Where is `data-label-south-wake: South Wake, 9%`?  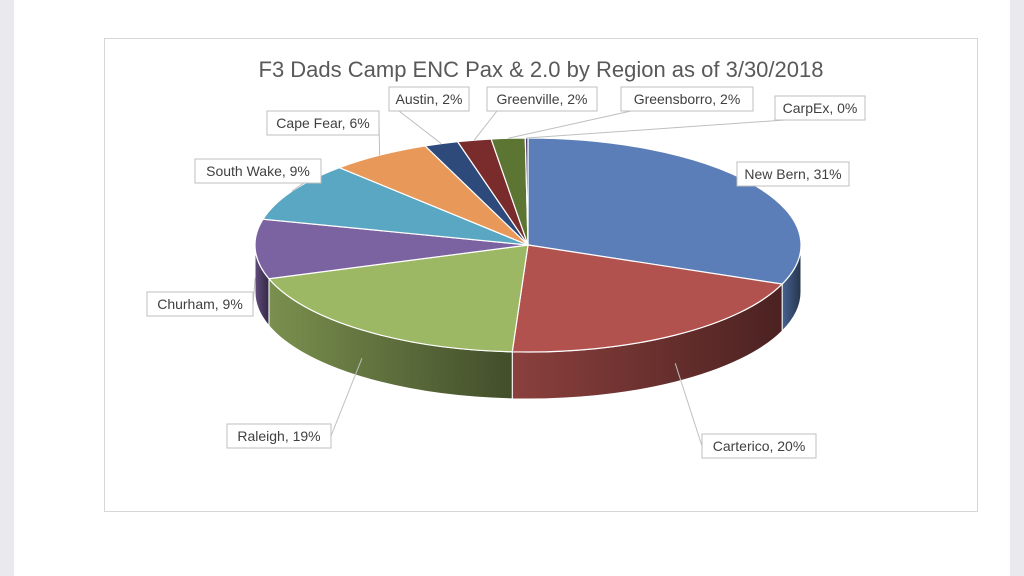
data-label-south-wake: South Wake, 9% is located at coordinates (258, 171).